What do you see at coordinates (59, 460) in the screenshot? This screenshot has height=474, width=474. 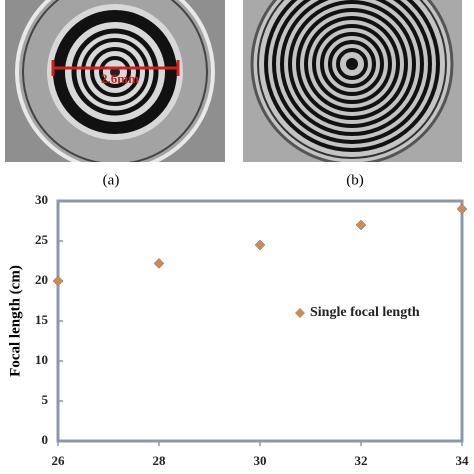 I see `x-tick-label: 26` at bounding box center [59, 460].